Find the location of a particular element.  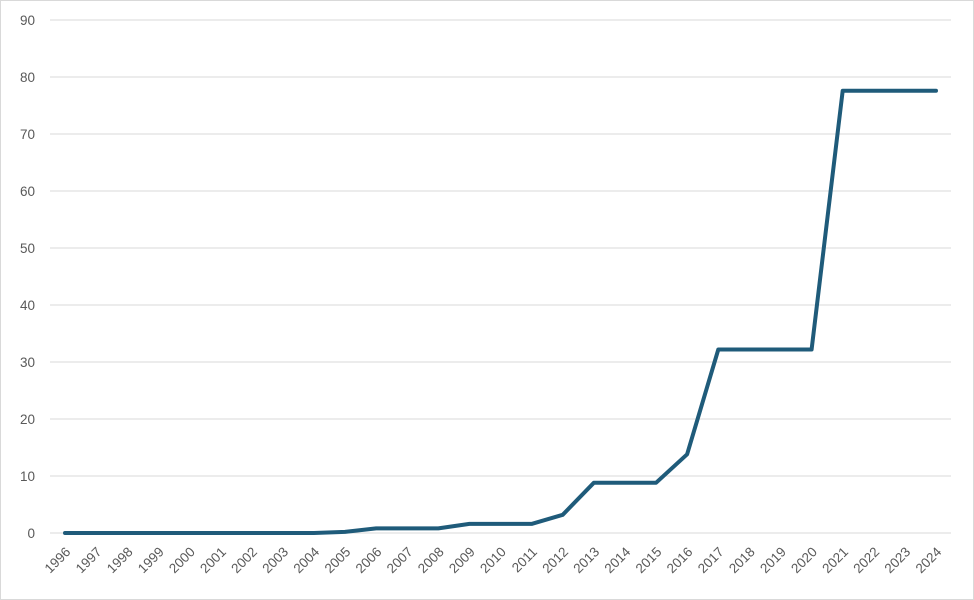

x-tick-label: 2015 is located at coordinates (649, 560).